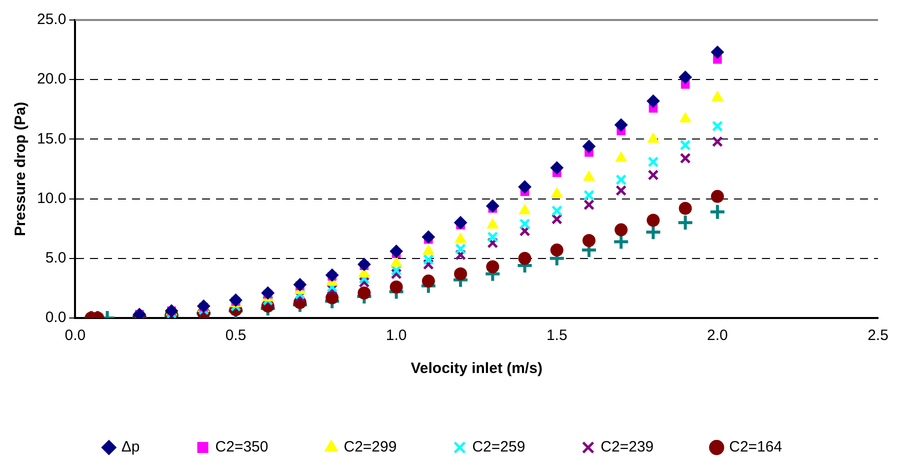 The height and width of the screenshot is (473, 906). Describe the element at coordinates (241, 447) in the screenshot. I see `legend-label: C2=350` at that location.